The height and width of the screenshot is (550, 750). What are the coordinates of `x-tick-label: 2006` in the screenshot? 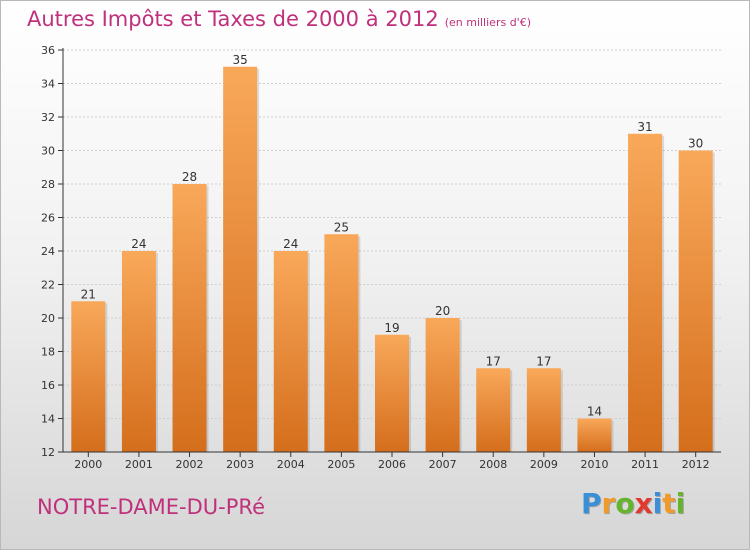 It's located at (392, 464).